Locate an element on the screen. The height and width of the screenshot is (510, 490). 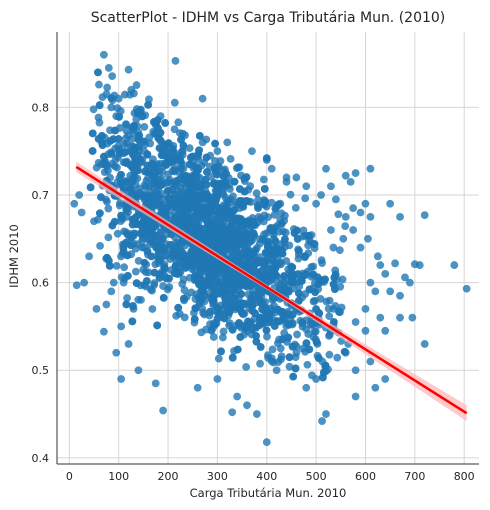
x-tick-label: 100 is located at coordinates (118, 476).